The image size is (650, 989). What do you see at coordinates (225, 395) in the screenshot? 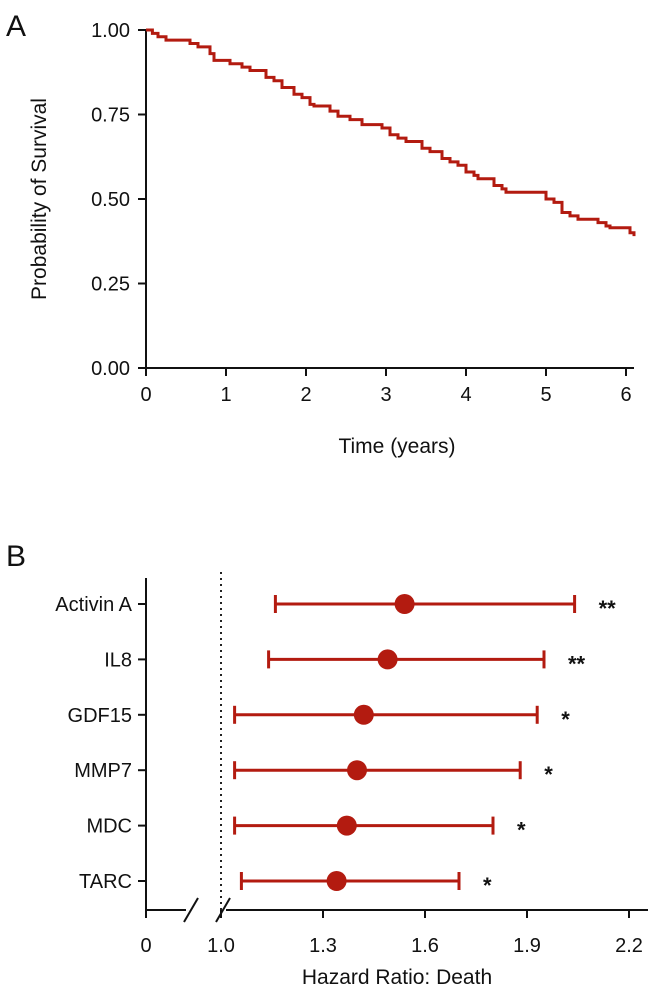
I see `survival-x-tick-label: 1` at bounding box center [225, 395].